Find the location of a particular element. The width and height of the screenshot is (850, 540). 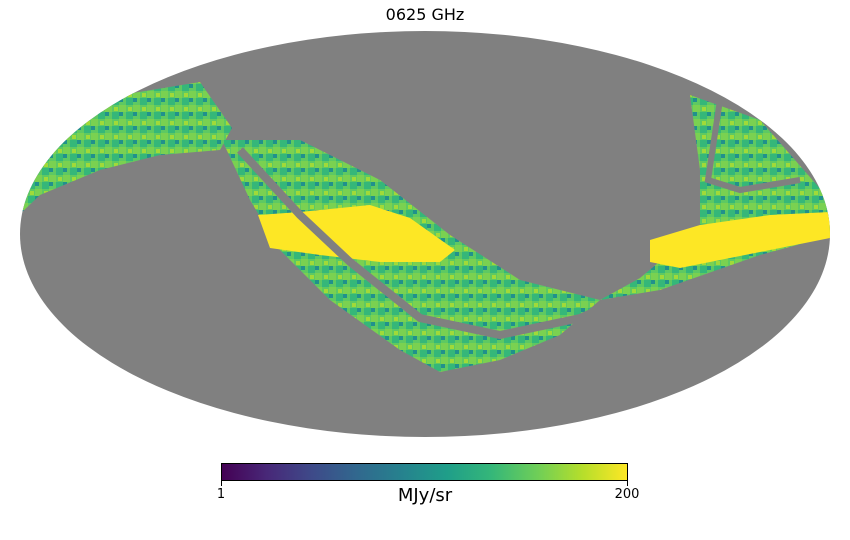

colorbar-min-label: 1 is located at coordinates (221, 494).